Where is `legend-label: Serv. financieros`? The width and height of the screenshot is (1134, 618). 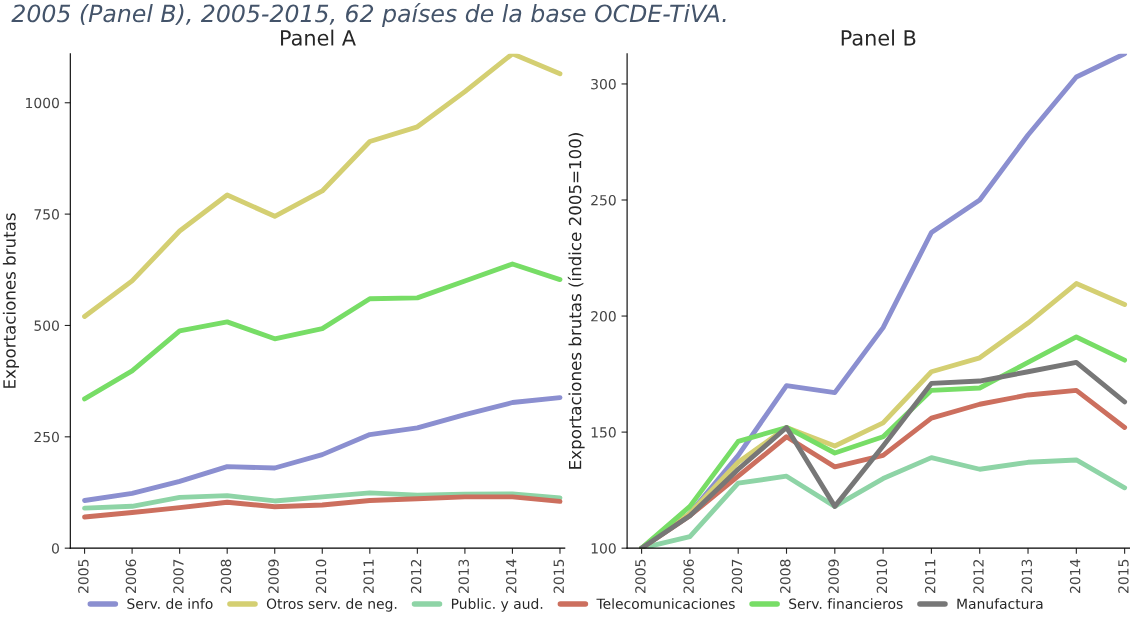
legend-label: Serv. financieros is located at coordinates (846, 603).